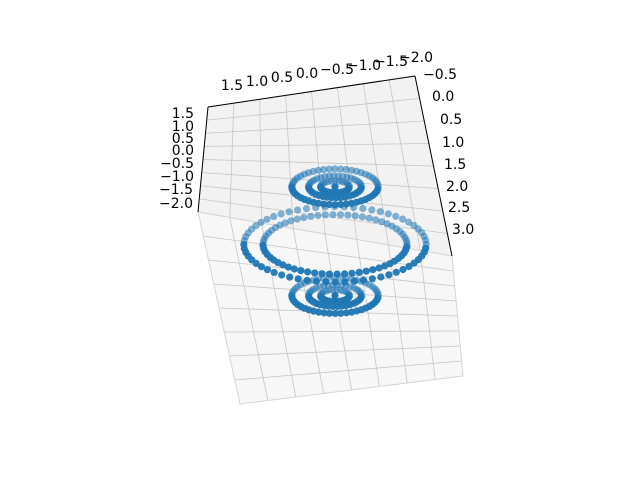 The image size is (640, 480). What do you see at coordinates (177, 177) in the screenshot?
I see `left-tick-label: −1.0` at bounding box center [177, 177].